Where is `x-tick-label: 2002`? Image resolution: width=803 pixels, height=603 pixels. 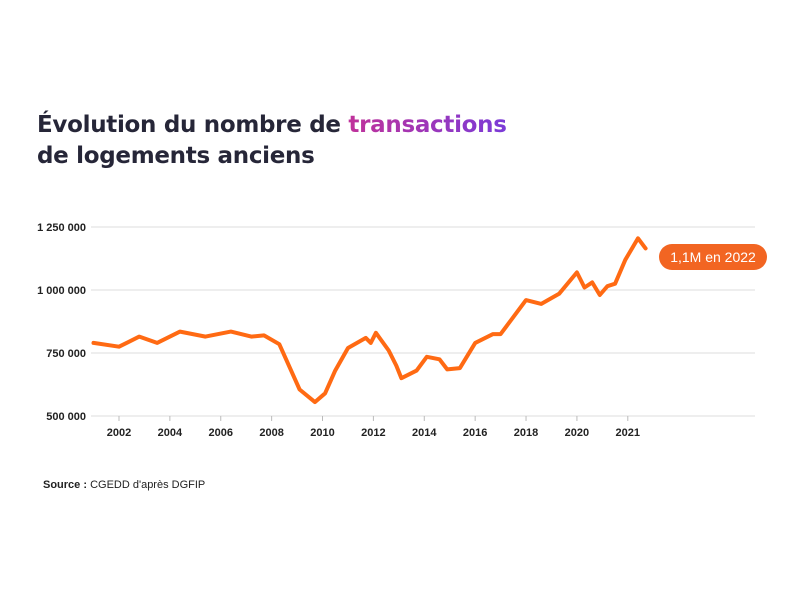
x-tick-label: 2002 is located at coordinates (119, 433).